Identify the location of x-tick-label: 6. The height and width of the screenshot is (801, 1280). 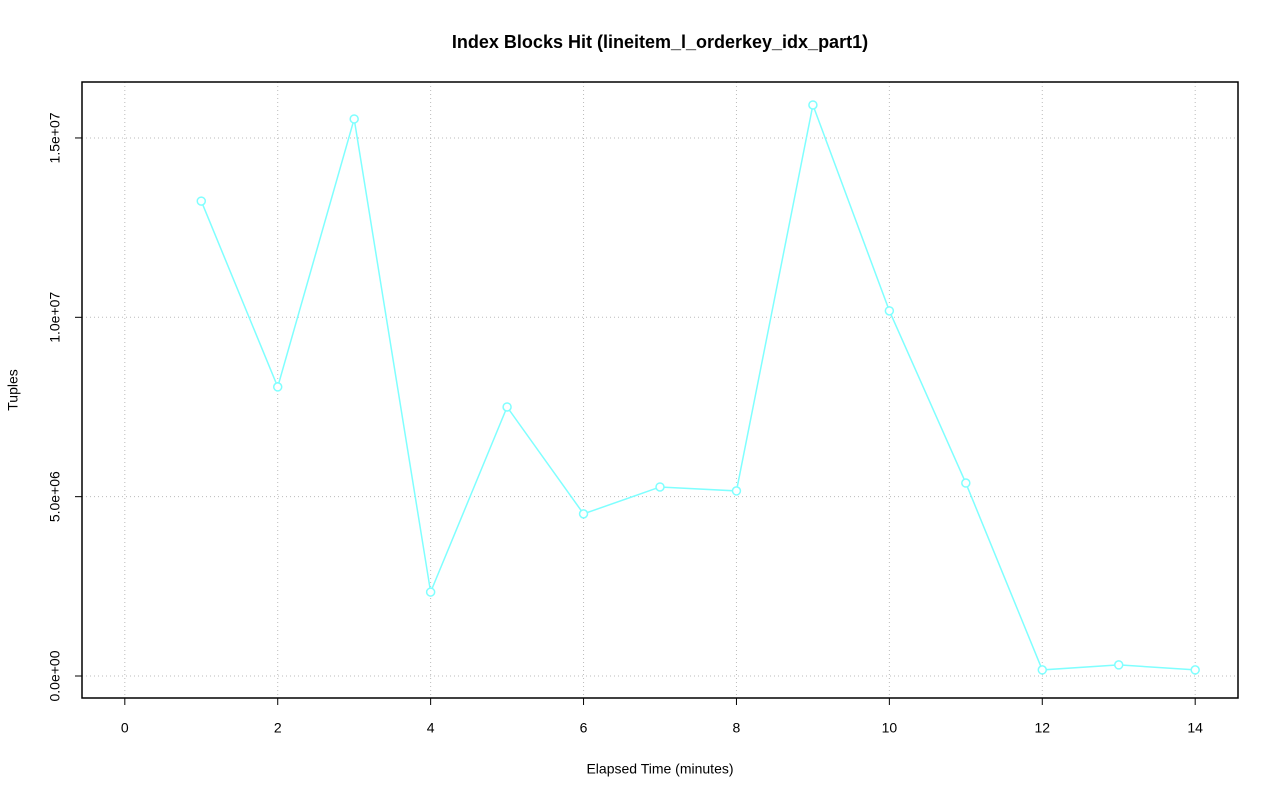
(584, 728).